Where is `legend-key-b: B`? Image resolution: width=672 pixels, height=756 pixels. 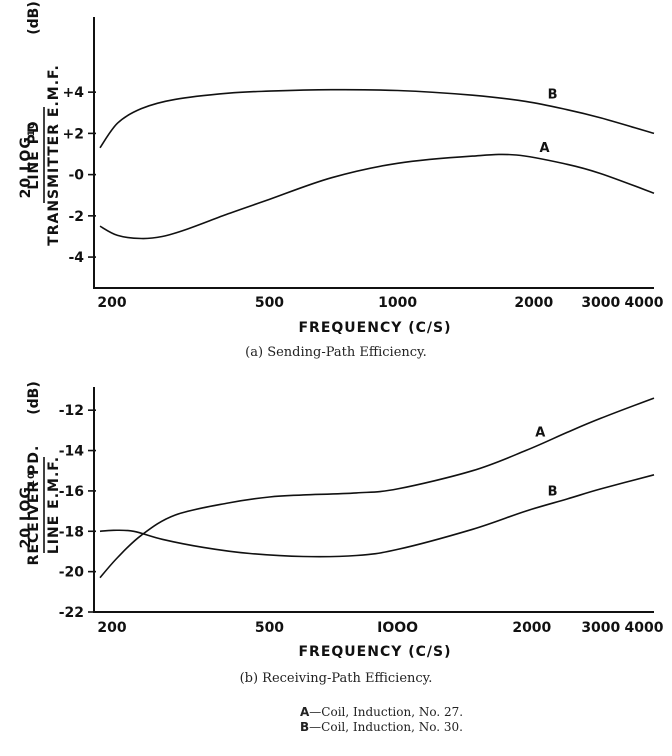 legend-key-b: B is located at coordinates (304, 727).